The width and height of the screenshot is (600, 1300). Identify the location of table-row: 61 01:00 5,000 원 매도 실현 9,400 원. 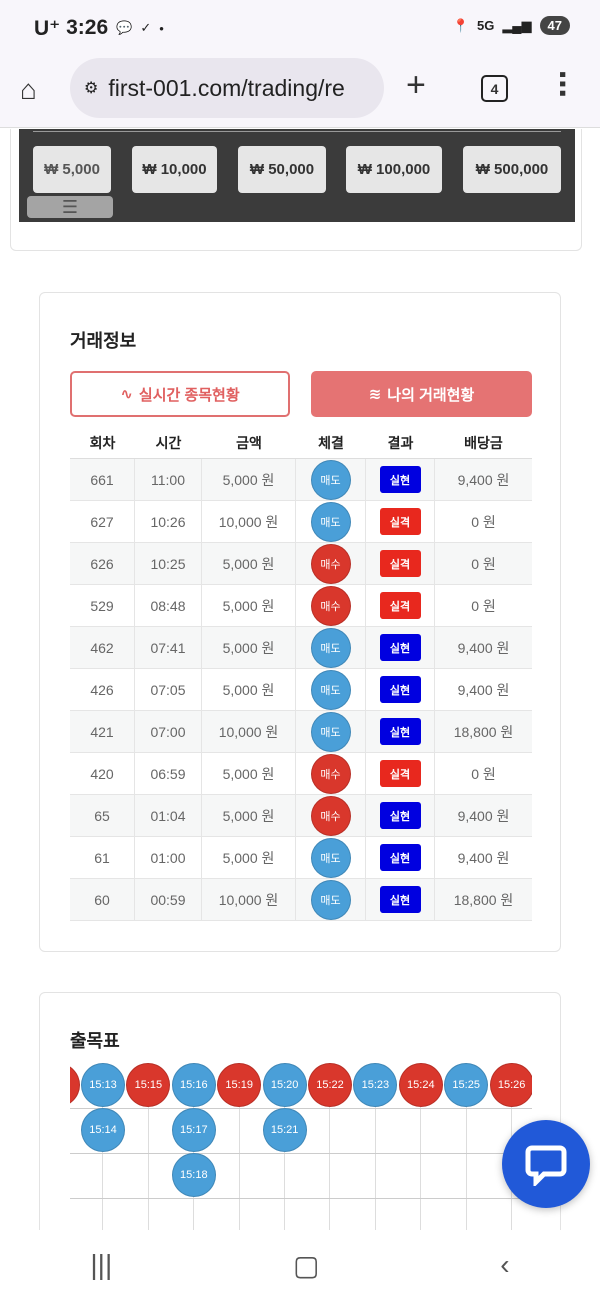
(301, 858).